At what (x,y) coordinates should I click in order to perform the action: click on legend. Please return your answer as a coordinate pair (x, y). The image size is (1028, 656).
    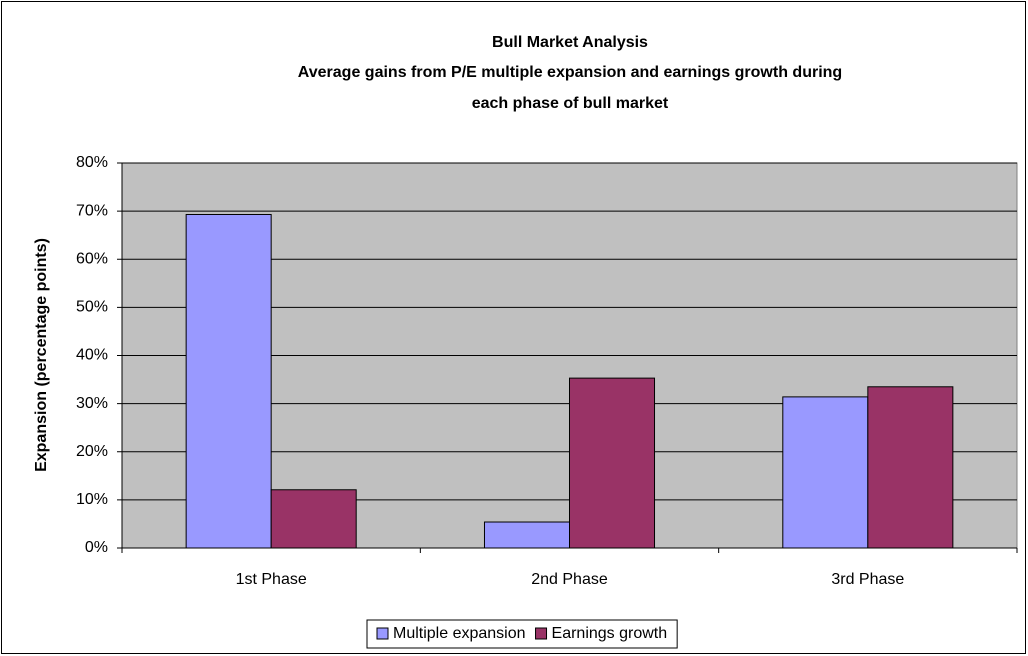
    Looking at the image, I should click on (522, 634).